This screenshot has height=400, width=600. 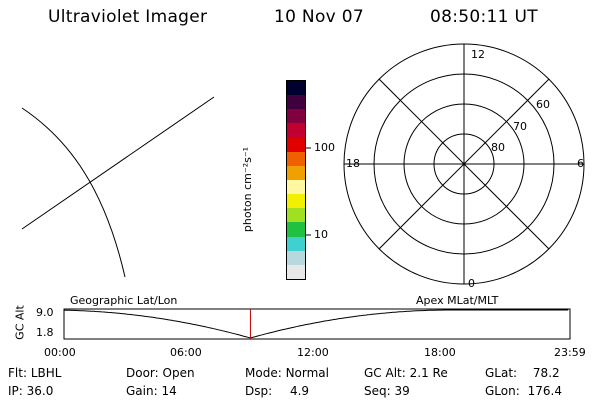 I want to click on instrument-title: Ultraviolet Imager, so click(x=128, y=17).